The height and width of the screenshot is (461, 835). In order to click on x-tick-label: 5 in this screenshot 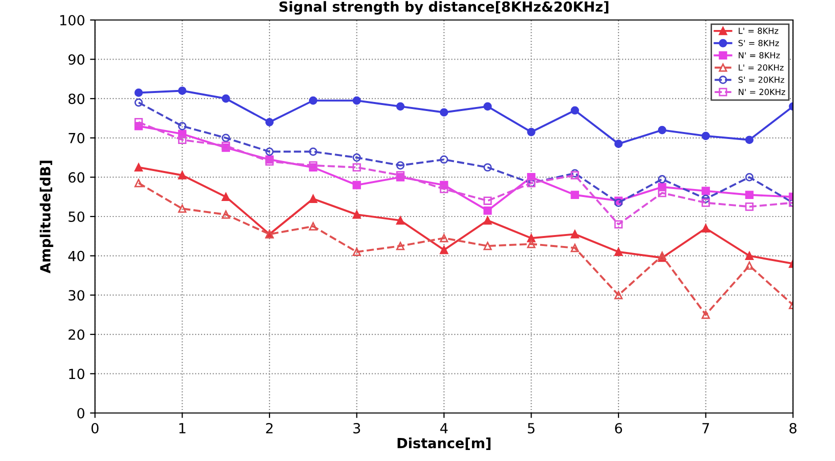, I will do `click(531, 428)`.